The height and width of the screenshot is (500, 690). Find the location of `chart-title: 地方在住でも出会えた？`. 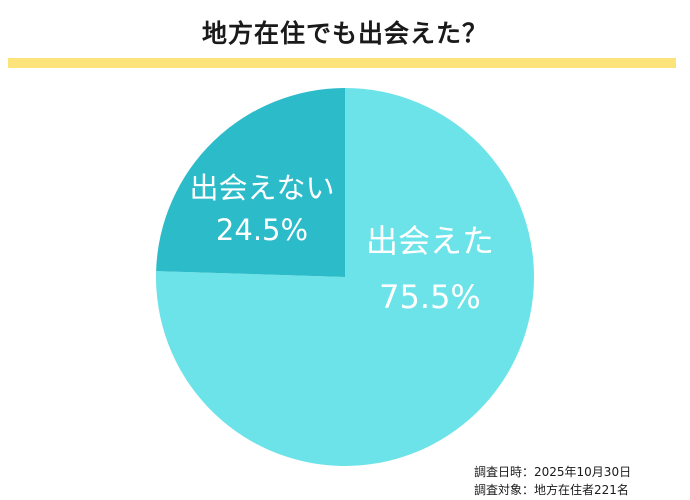

chart-title: 地方在住でも出会えた？ is located at coordinates (344, 33).